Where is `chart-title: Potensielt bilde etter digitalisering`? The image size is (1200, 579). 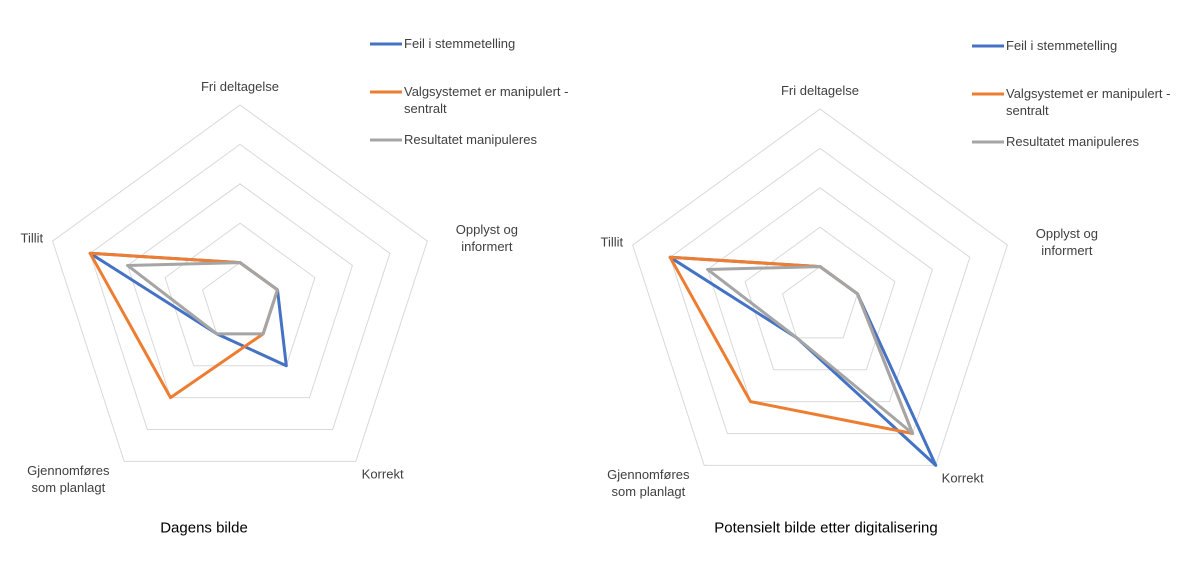 chart-title: Potensielt bilde etter digitalisering is located at coordinates (826, 528).